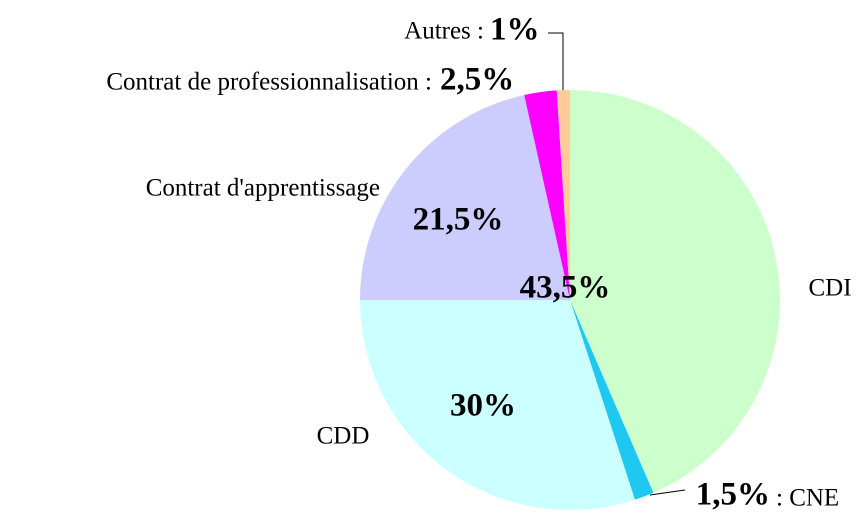 Image resolution: width=860 pixels, height=515 pixels. What do you see at coordinates (269, 82) in the screenshot?
I see `category-label: Contrat de professionnalisation :` at bounding box center [269, 82].